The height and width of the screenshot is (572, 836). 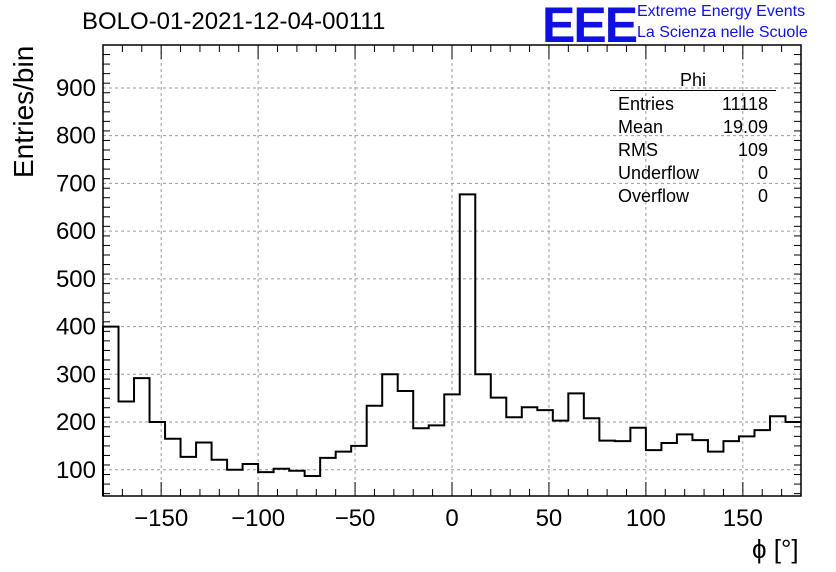 I want to click on stats-divider, so click(x=693, y=90).